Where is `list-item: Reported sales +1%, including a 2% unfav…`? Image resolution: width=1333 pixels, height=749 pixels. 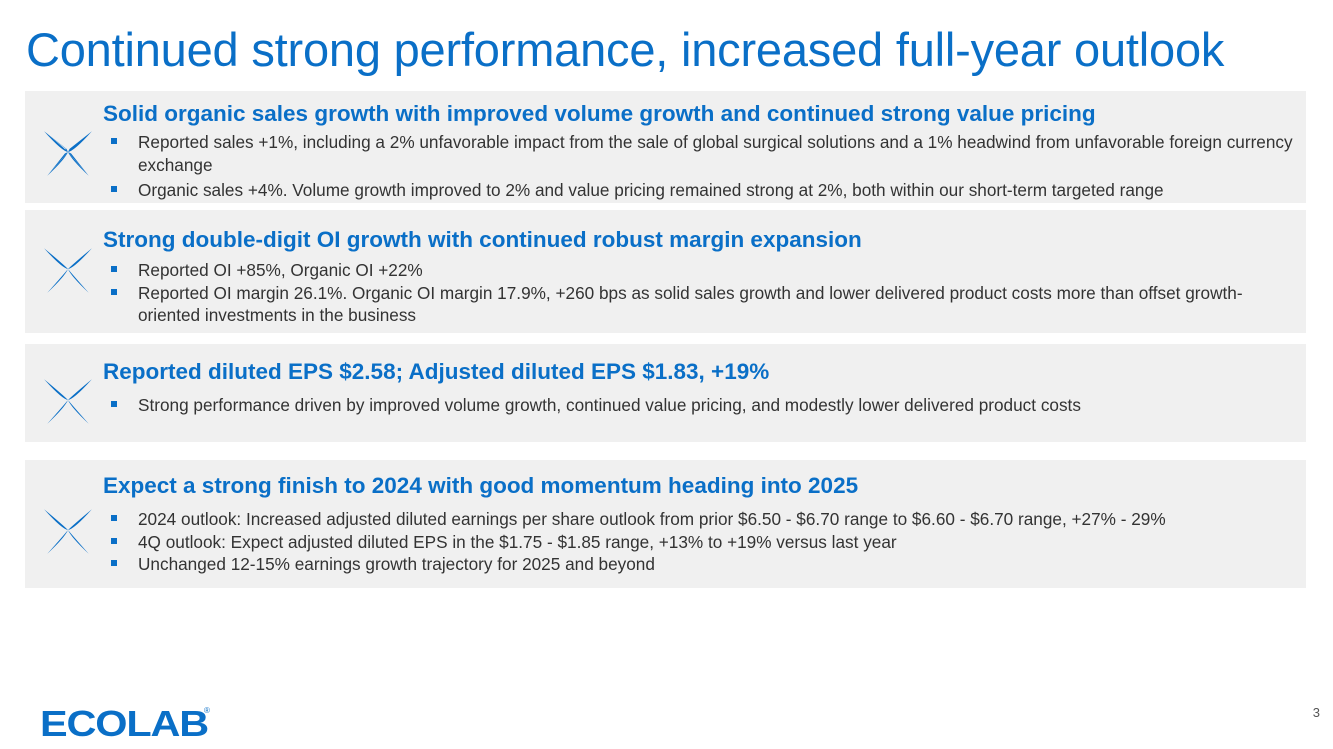
list-item: Reported sales +1%, including a 2% unfav… is located at coordinates (701, 153).